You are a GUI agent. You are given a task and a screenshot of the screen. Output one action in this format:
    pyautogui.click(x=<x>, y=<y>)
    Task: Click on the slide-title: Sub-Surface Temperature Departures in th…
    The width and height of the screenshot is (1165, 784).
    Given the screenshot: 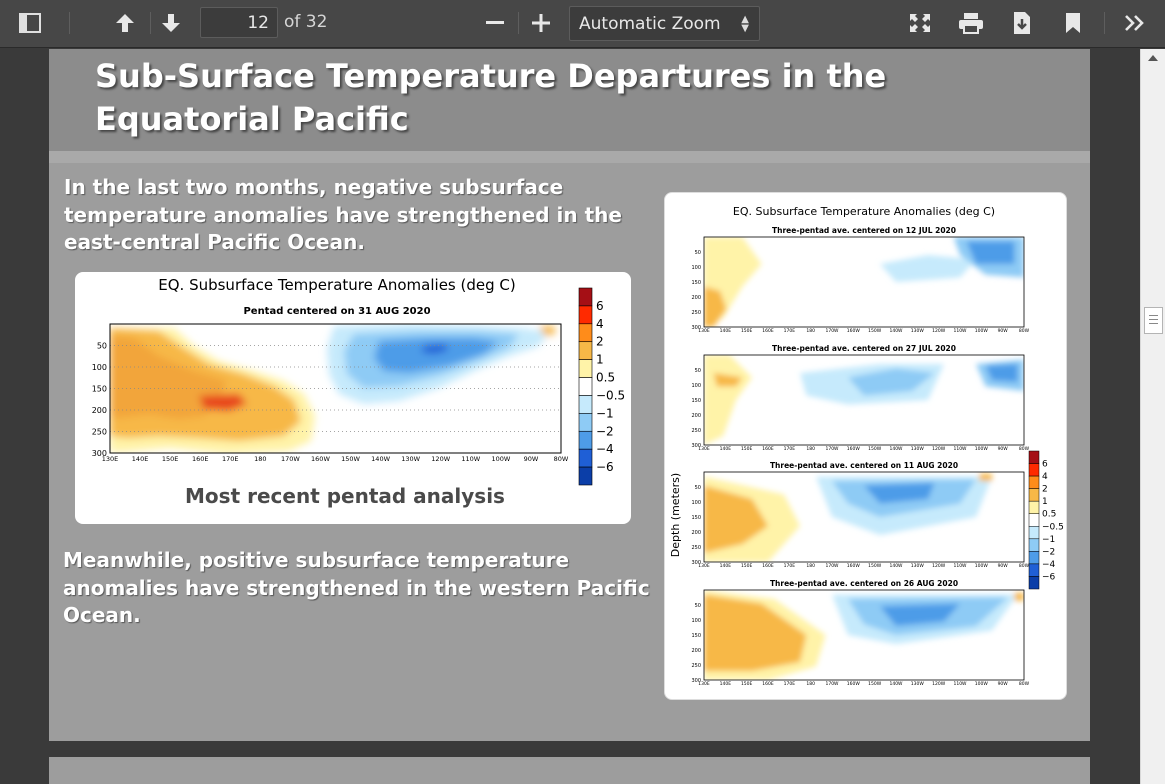 What is the action you would take?
    pyautogui.click(x=491, y=97)
    